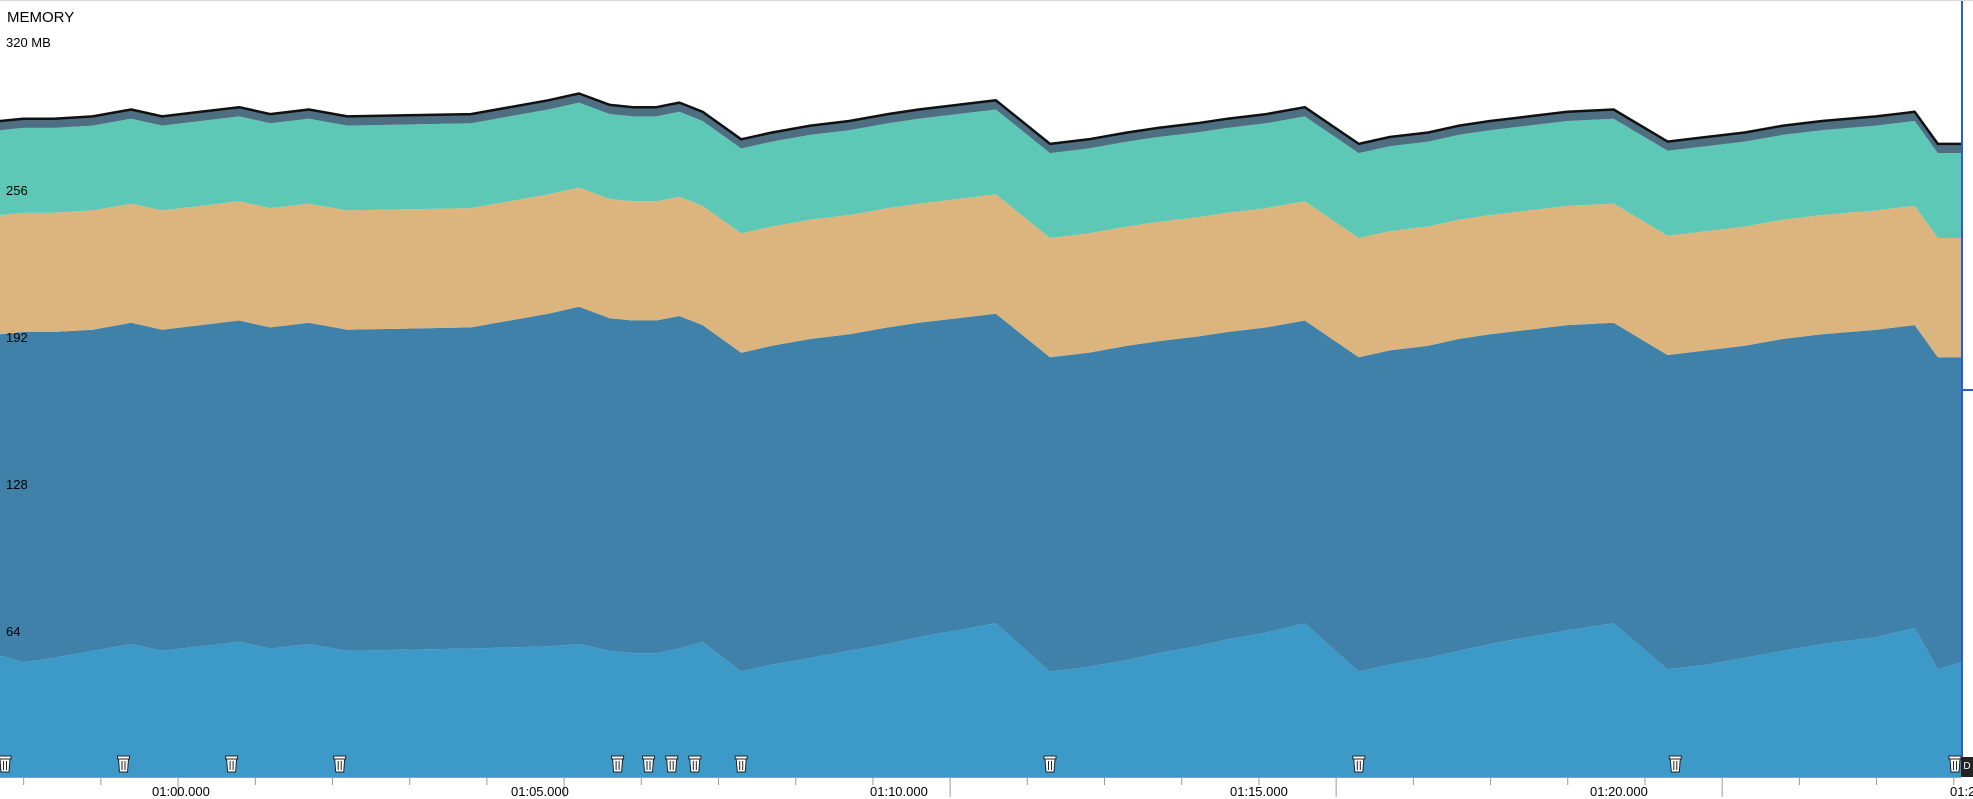 This screenshot has height=799, width=1973. Describe the element at coordinates (41, 17) in the screenshot. I see `panel-title: MEMORY` at that location.